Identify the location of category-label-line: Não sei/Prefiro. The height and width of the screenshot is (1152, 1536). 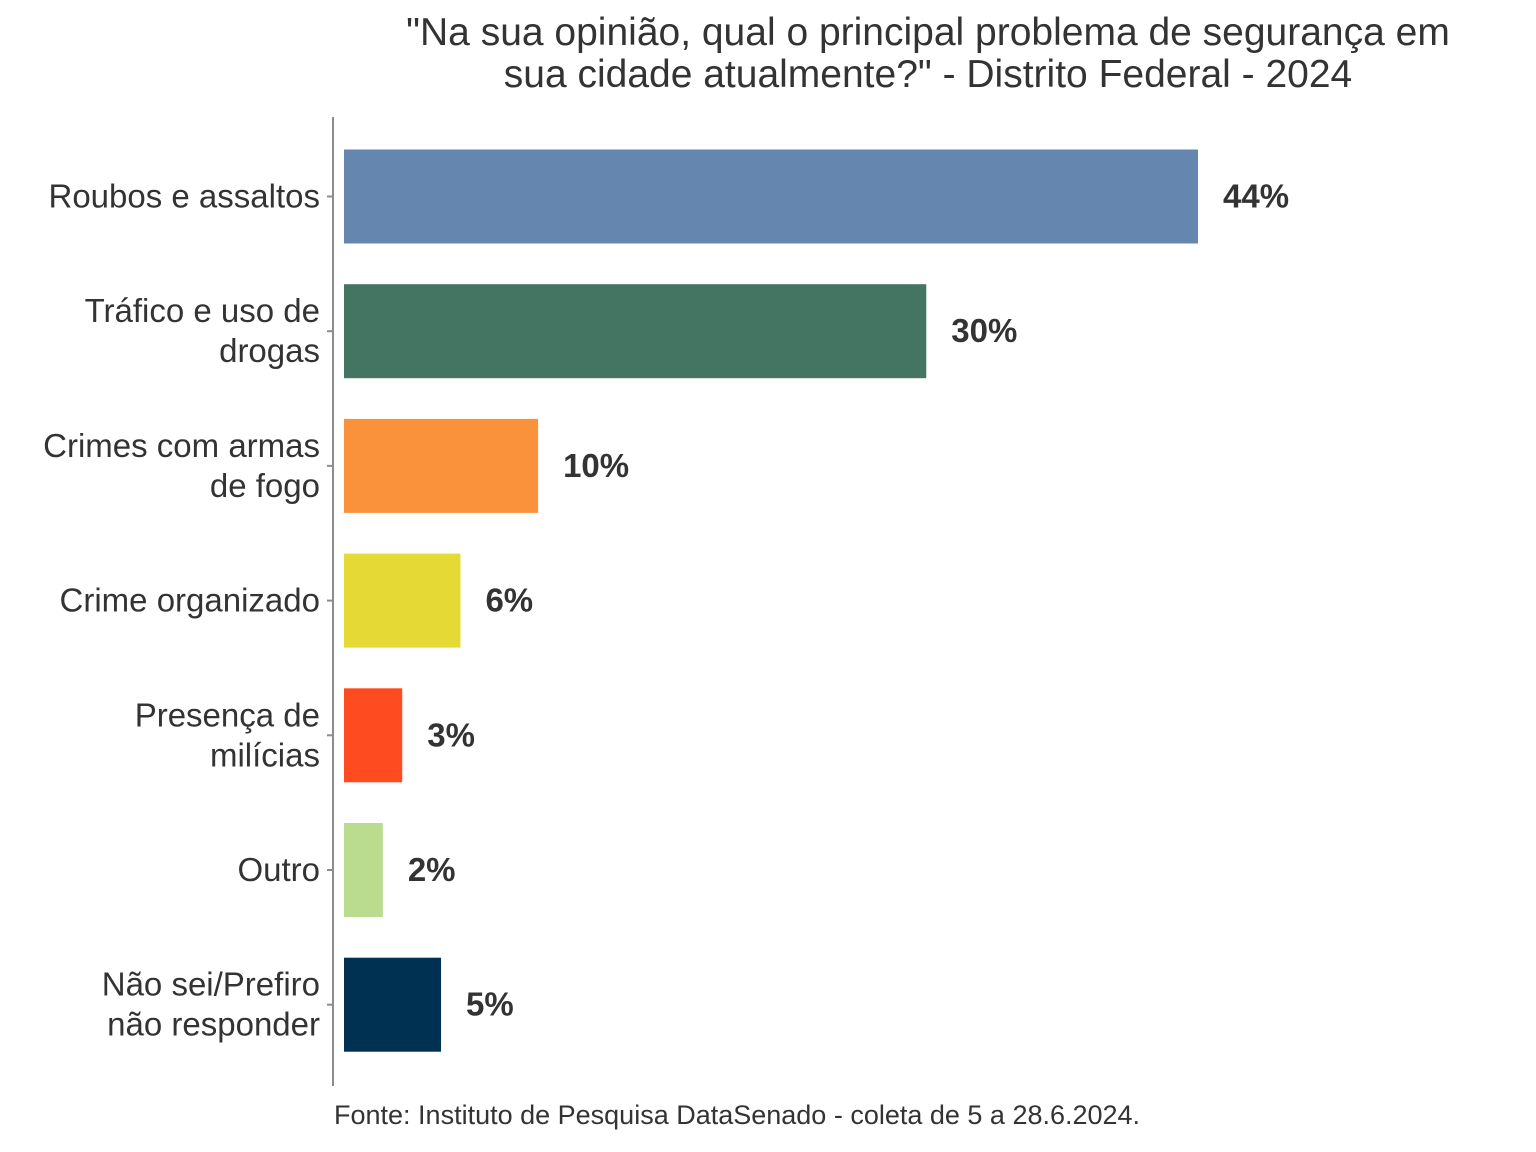
(211, 984).